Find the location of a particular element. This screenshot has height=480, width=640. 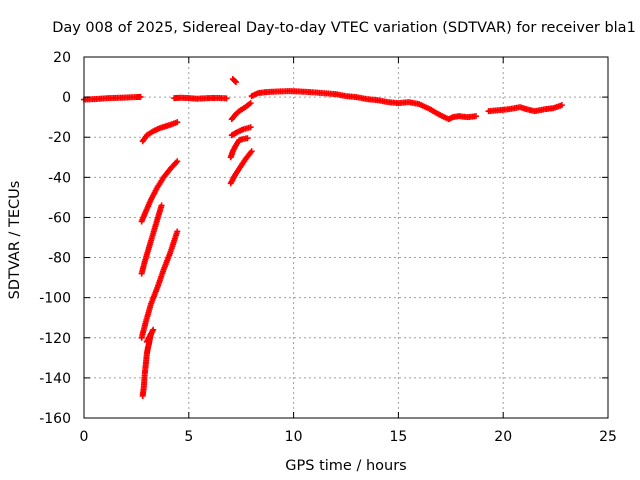

series-arc1 is located at coordinates (160, 132).